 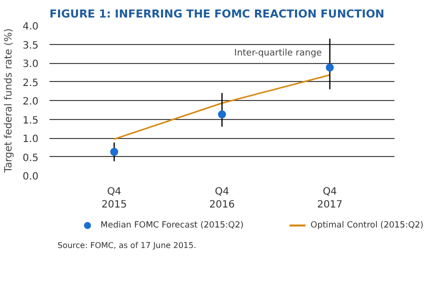 I want to click on x-tick-label: Q4 2017, so click(x=330, y=198).